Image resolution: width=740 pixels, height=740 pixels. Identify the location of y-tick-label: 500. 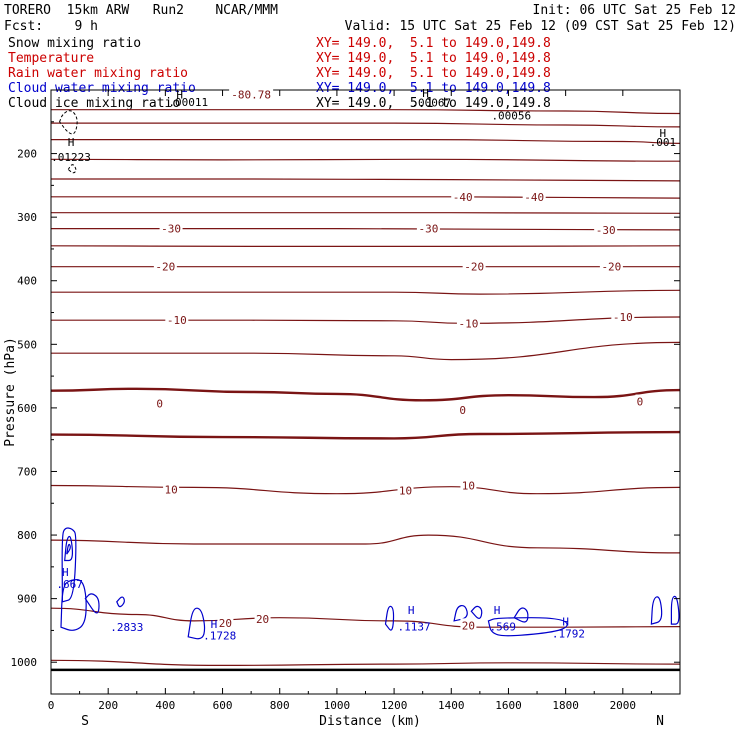
(27, 344).